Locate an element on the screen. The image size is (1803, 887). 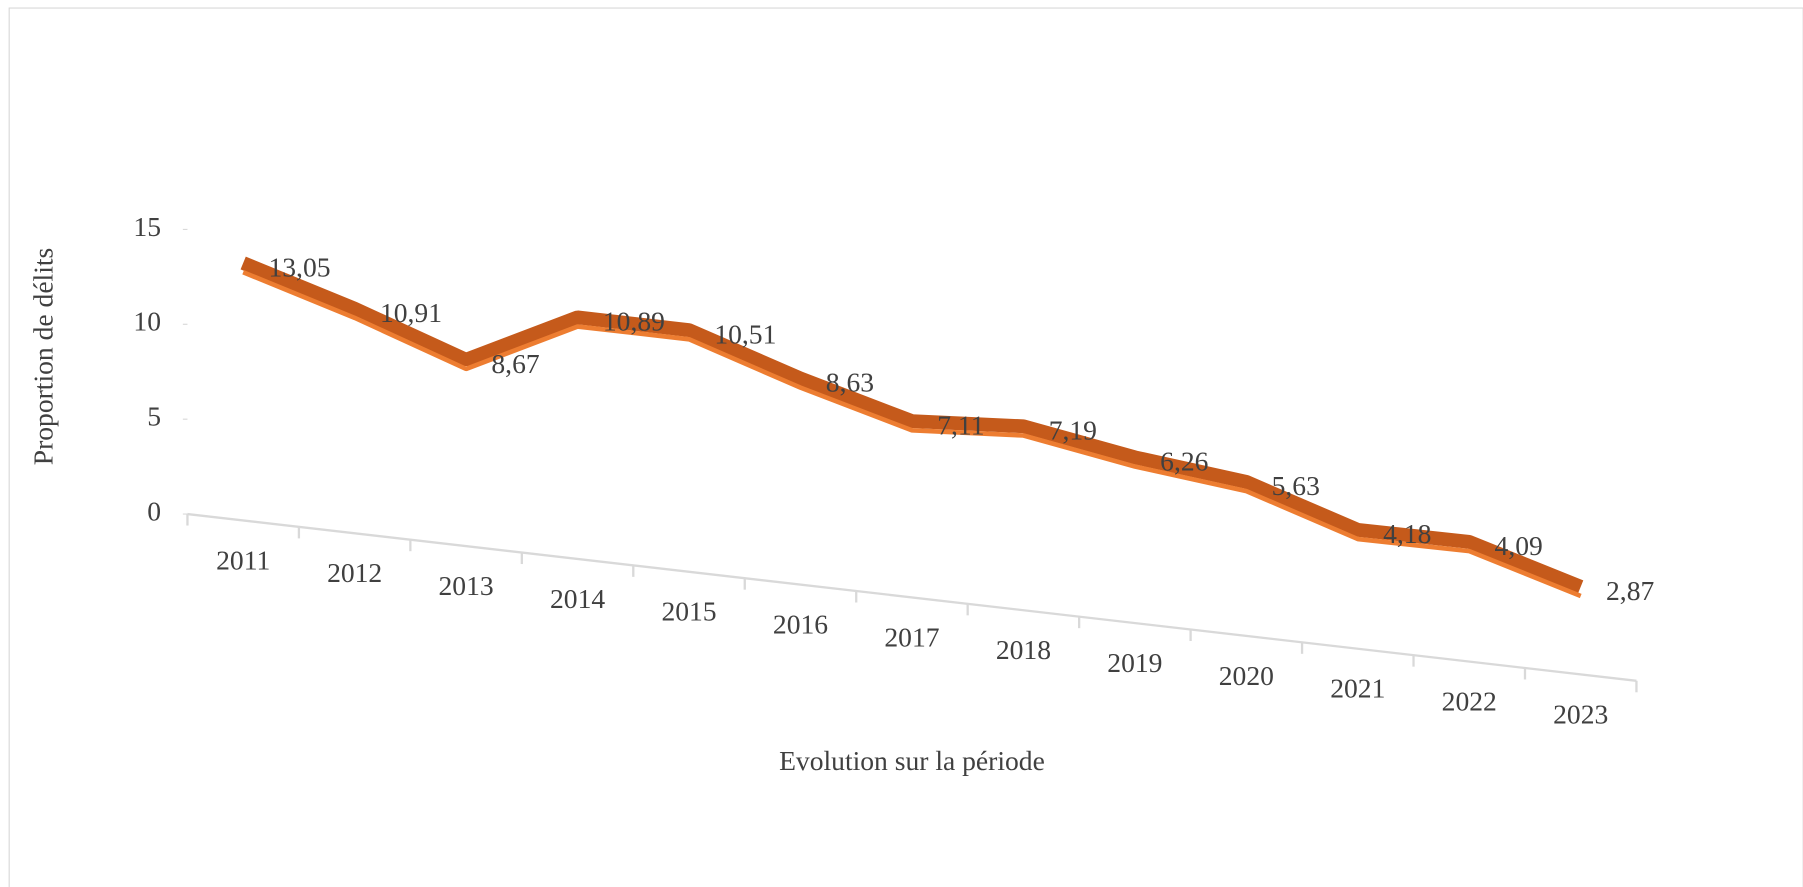
x-tick-label: 2012 is located at coordinates (354, 572).